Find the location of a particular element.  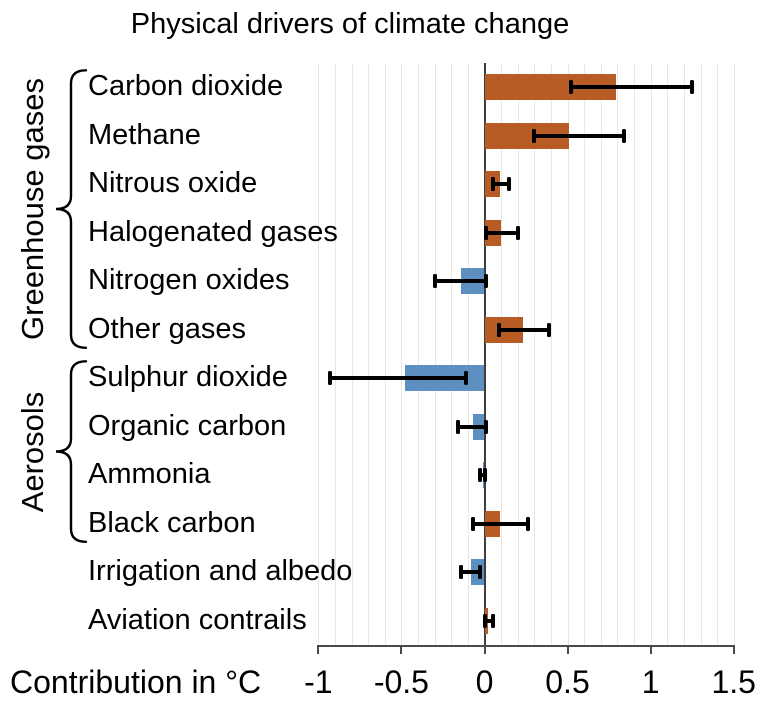

category-label-sulphur-dioxide: Sulphur dioxide is located at coordinates (188, 377).